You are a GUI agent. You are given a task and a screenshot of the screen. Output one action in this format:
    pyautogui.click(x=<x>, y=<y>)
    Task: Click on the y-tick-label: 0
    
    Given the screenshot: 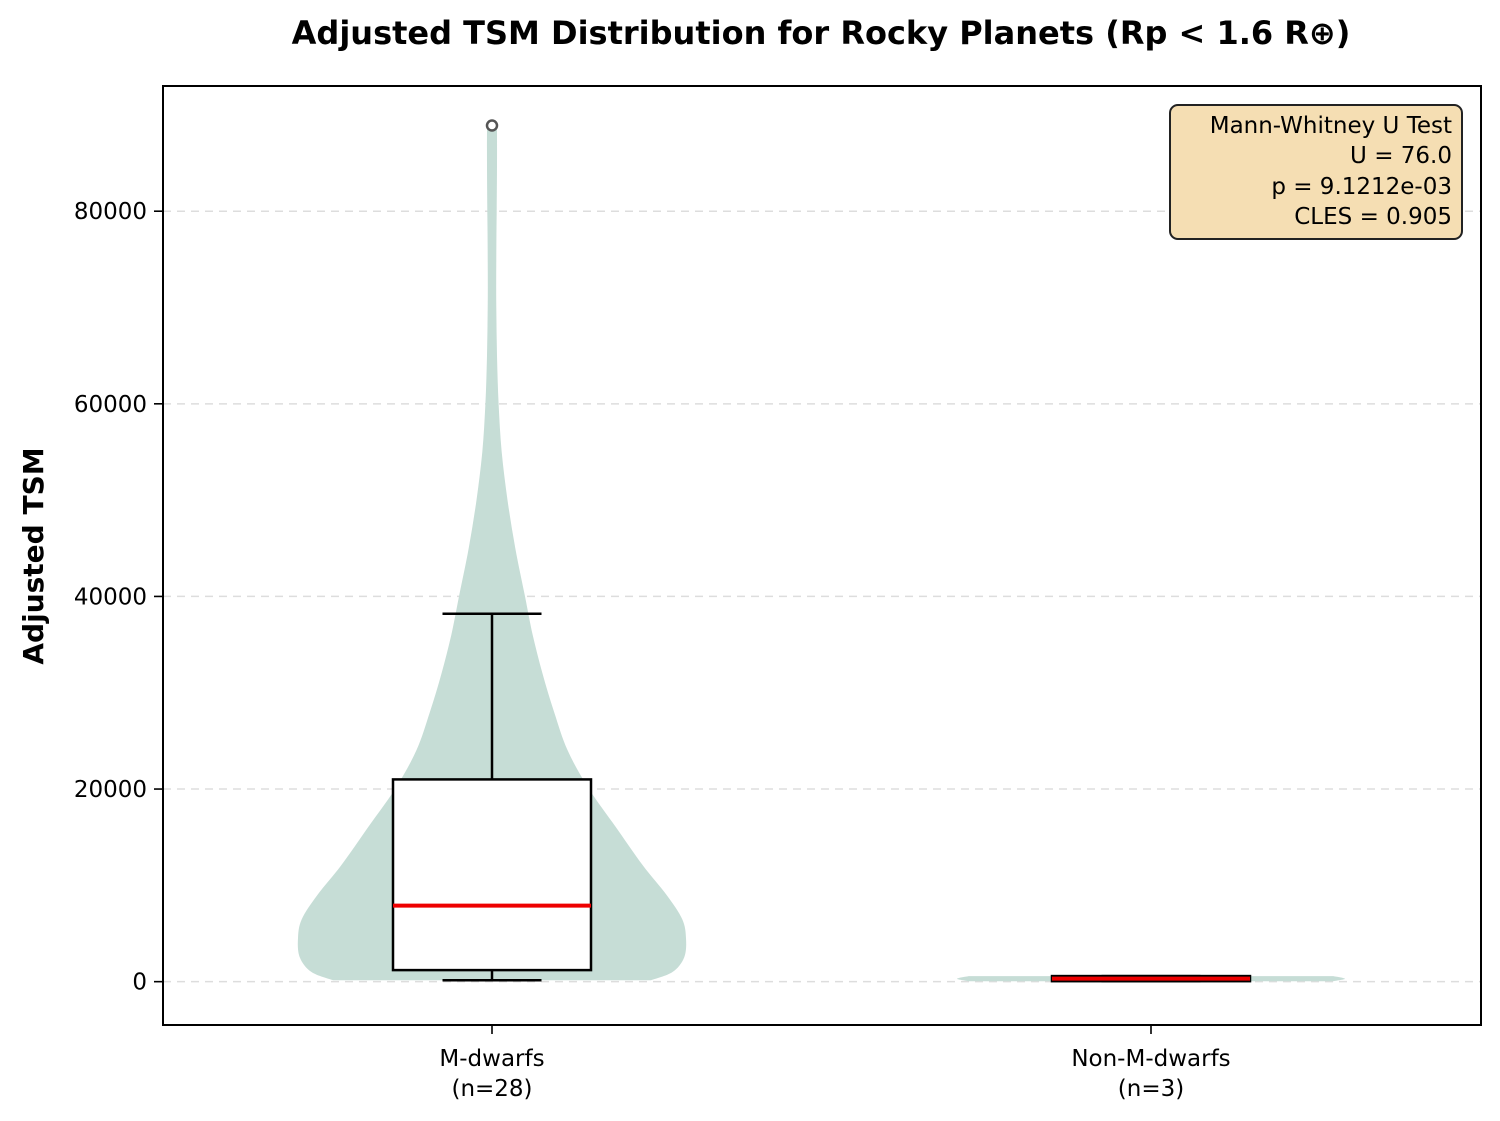 What is the action you would take?
    pyautogui.click(x=139, y=983)
    